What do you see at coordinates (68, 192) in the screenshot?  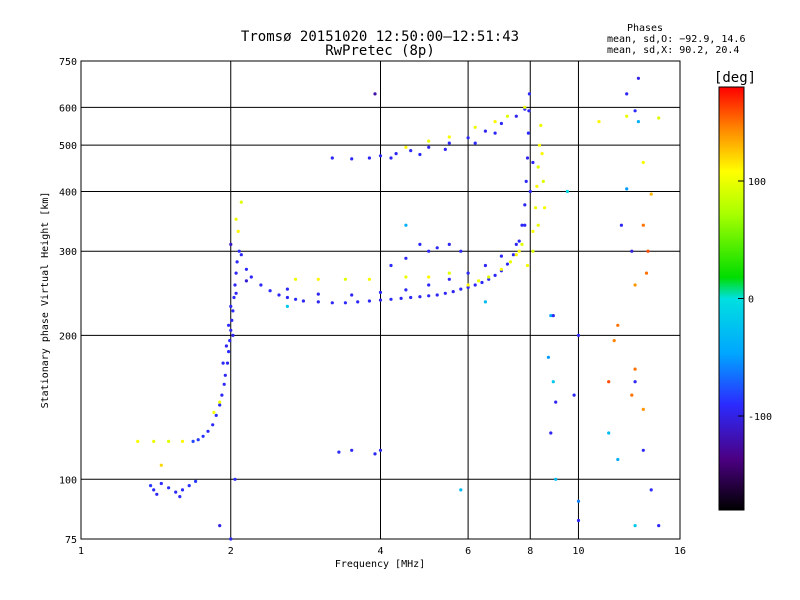 I see `y-tick-label: 400` at bounding box center [68, 192].